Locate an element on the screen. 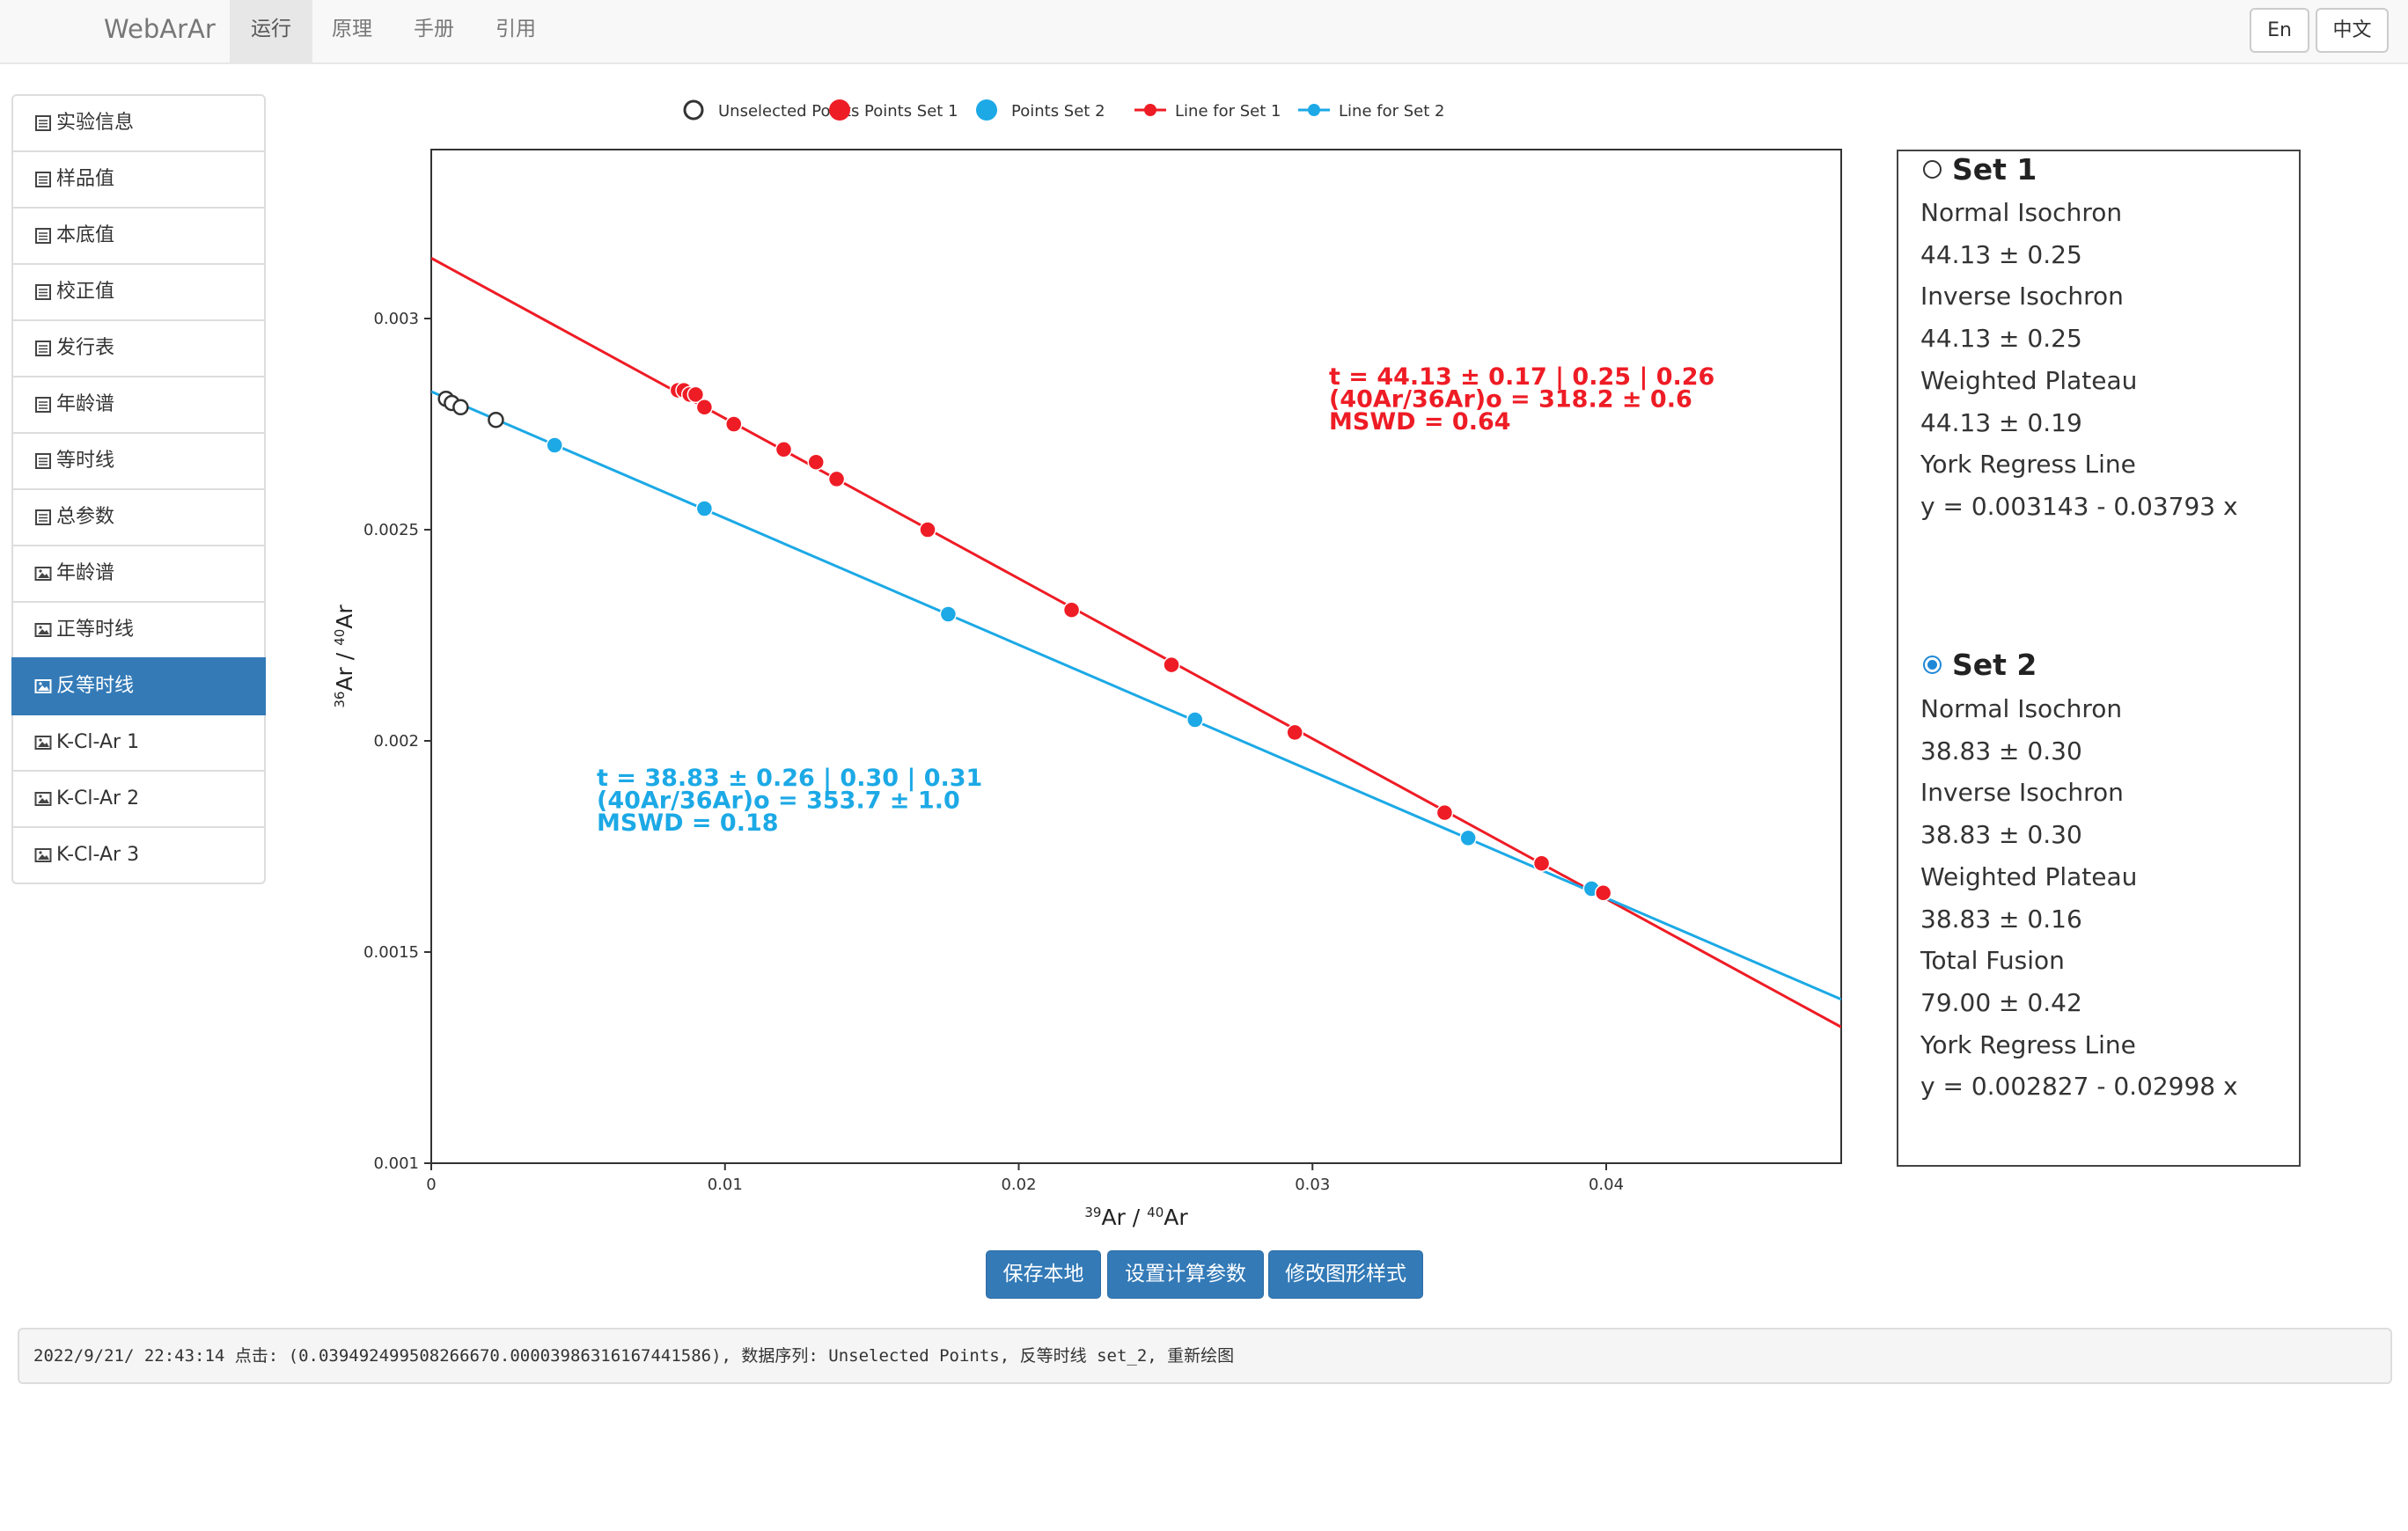 This screenshot has width=2408, height=1531. set2-radio is located at coordinates (1932, 664).